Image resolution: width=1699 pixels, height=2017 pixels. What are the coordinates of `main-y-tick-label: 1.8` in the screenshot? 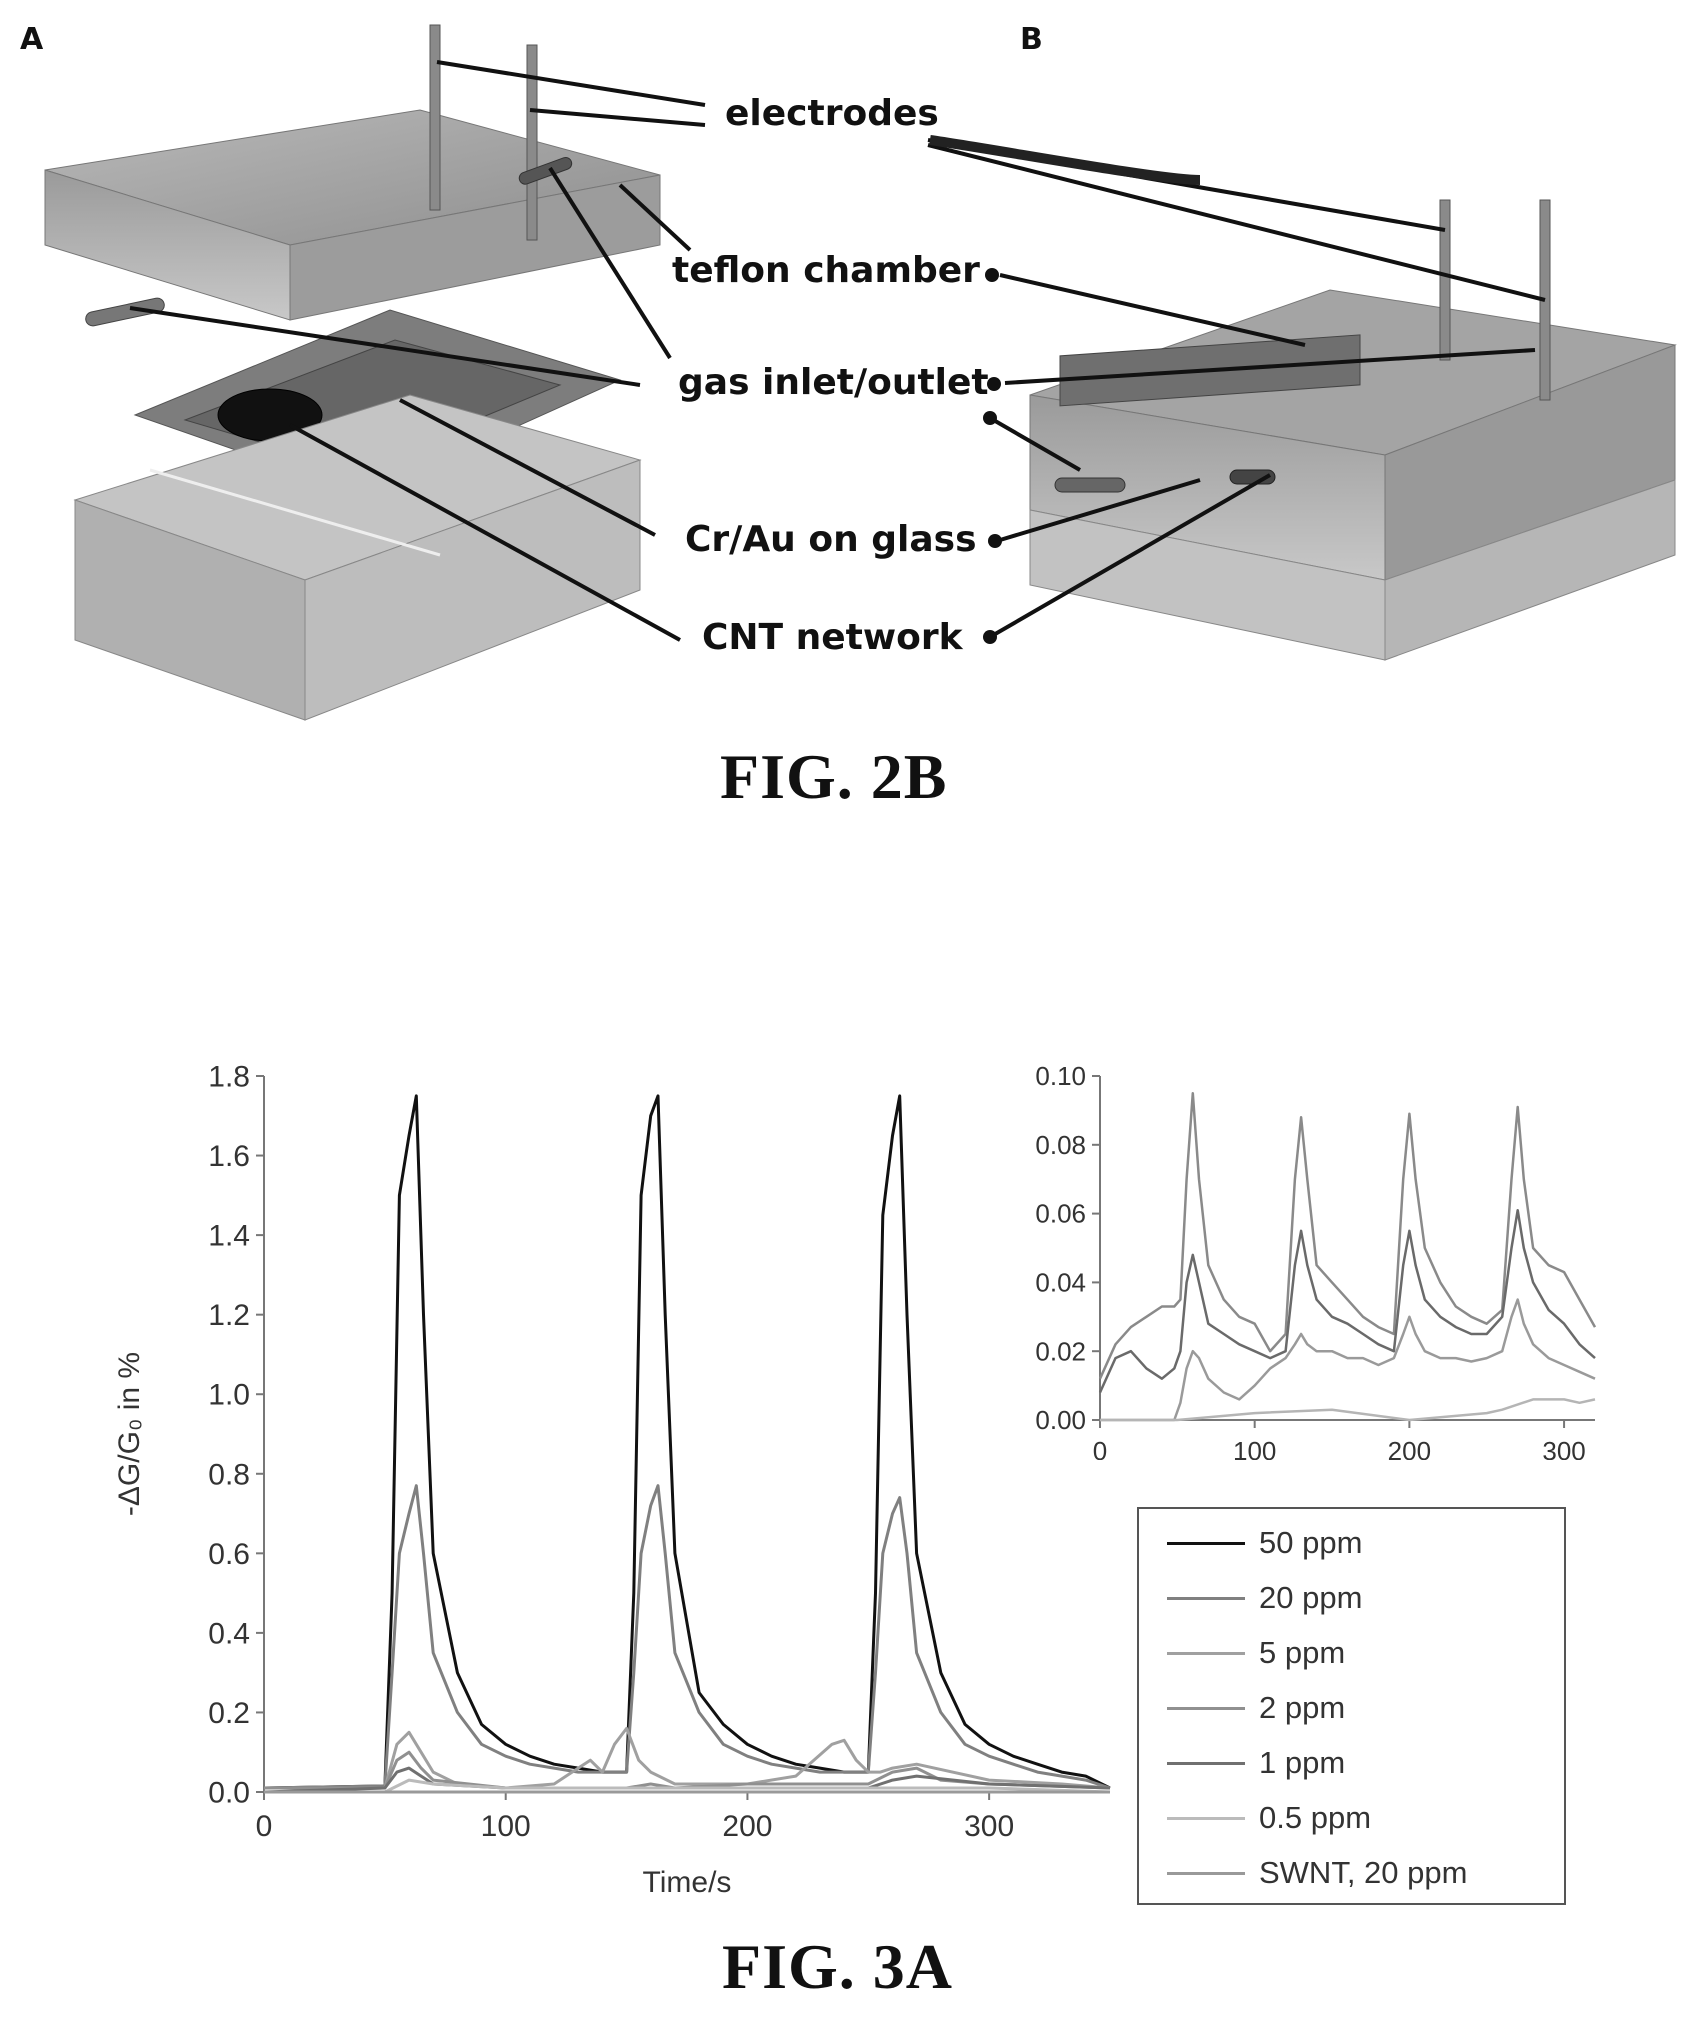 It's located at (229, 1077).